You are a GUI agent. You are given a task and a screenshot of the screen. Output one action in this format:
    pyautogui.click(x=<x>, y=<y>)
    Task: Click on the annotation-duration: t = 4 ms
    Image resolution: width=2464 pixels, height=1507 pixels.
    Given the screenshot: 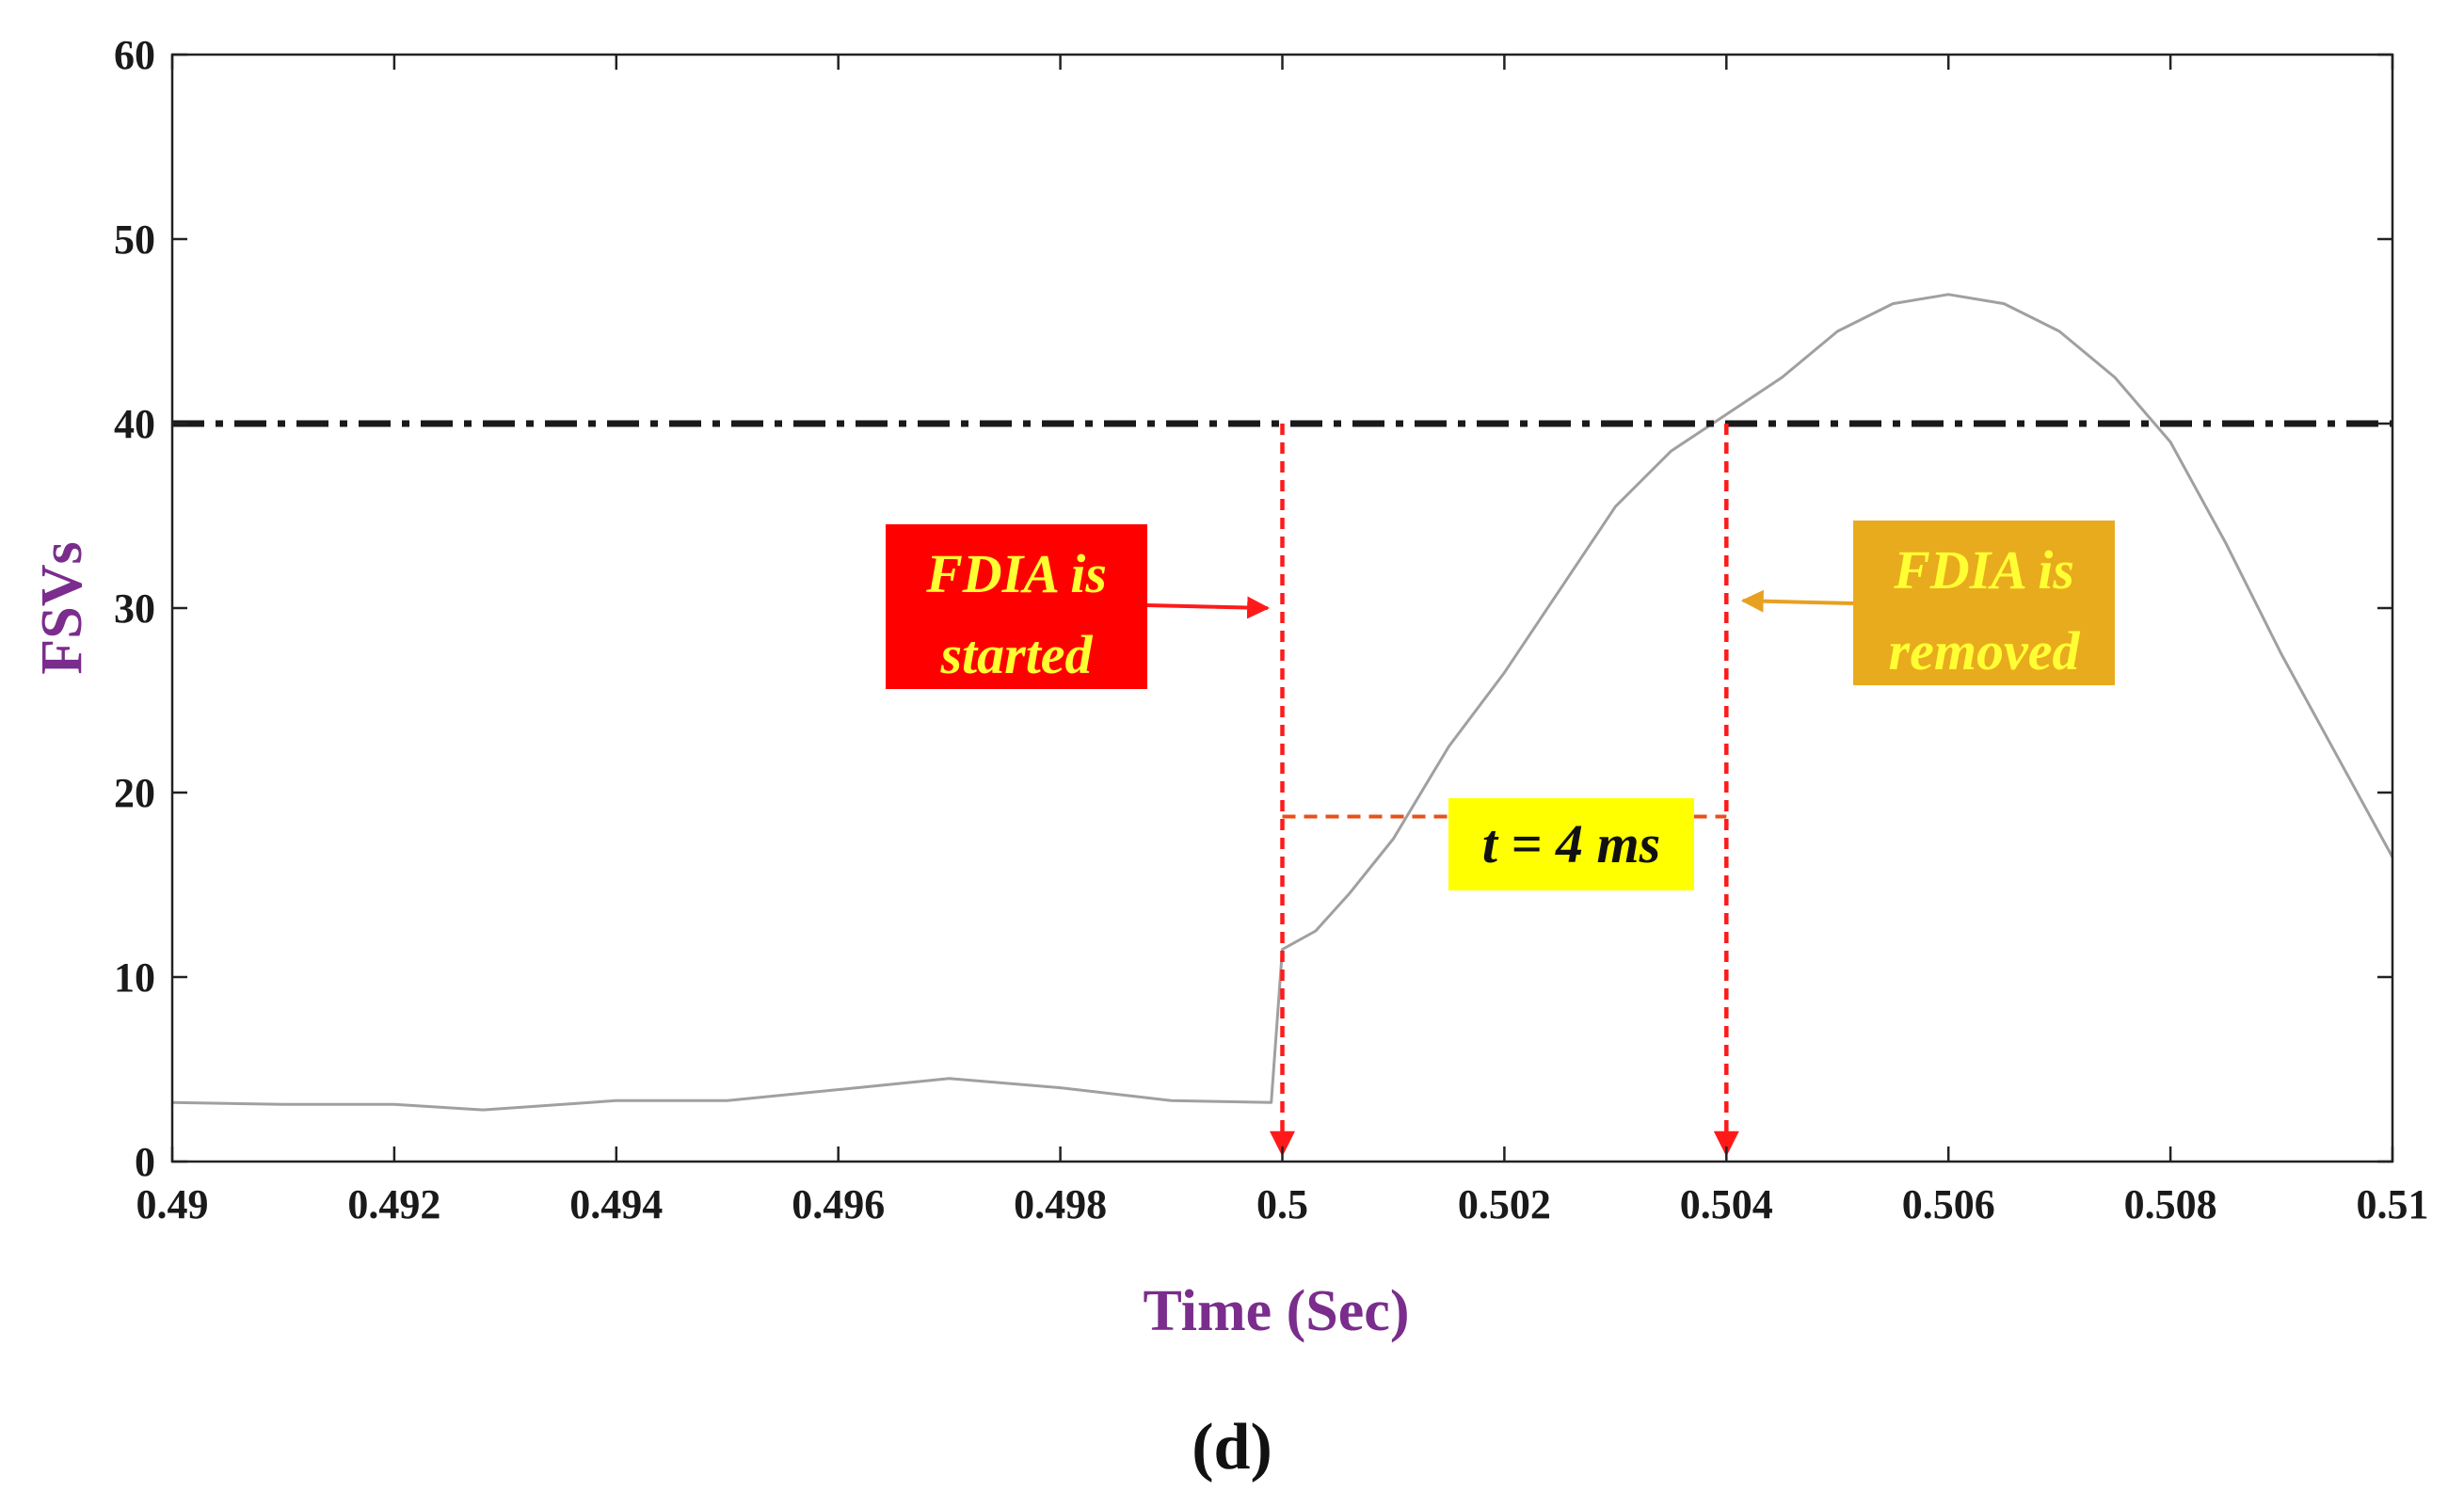 What is the action you would take?
    pyautogui.click(x=1571, y=844)
    